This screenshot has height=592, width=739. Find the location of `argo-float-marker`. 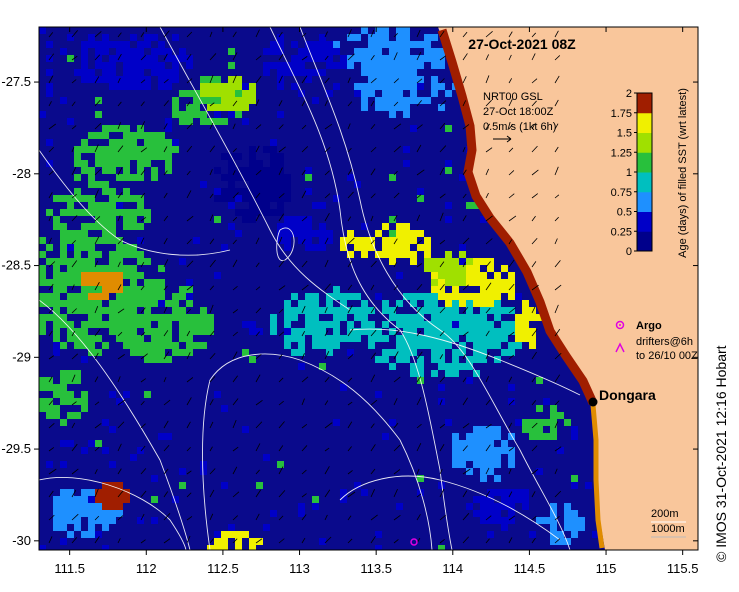

argo-float-marker is located at coordinates (414, 542).